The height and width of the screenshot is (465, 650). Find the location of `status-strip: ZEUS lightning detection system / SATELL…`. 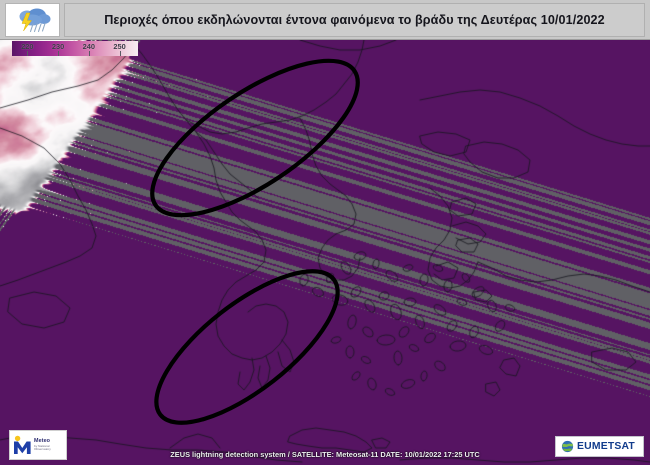

status-strip: ZEUS lightning detection system / SATELL… is located at coordinates (325, 453).